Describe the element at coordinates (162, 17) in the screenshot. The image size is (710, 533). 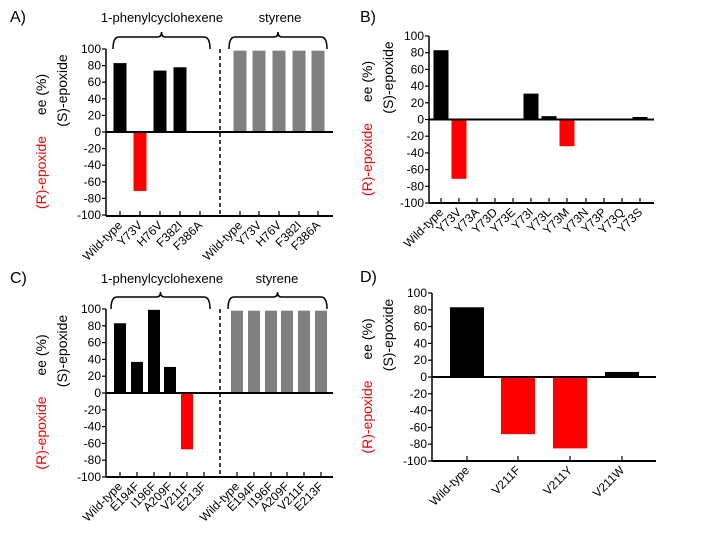
I see `group-label: 1-phenylcyclohexene` at that location.